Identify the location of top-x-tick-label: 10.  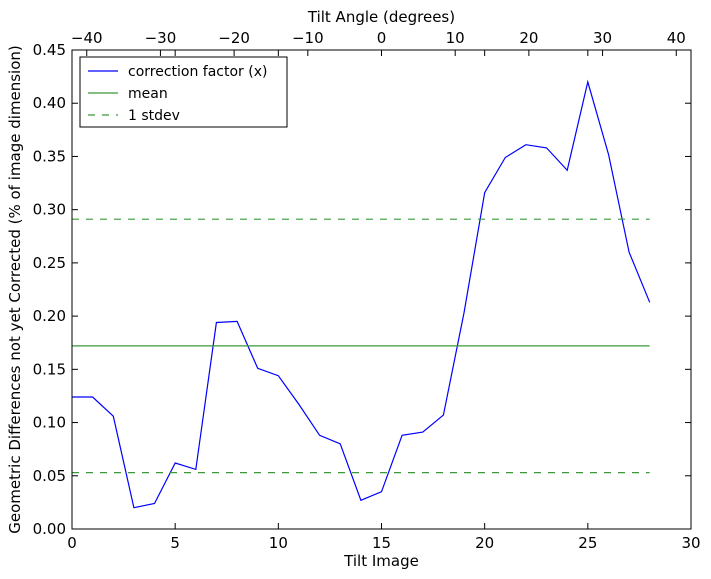
(455, 38).